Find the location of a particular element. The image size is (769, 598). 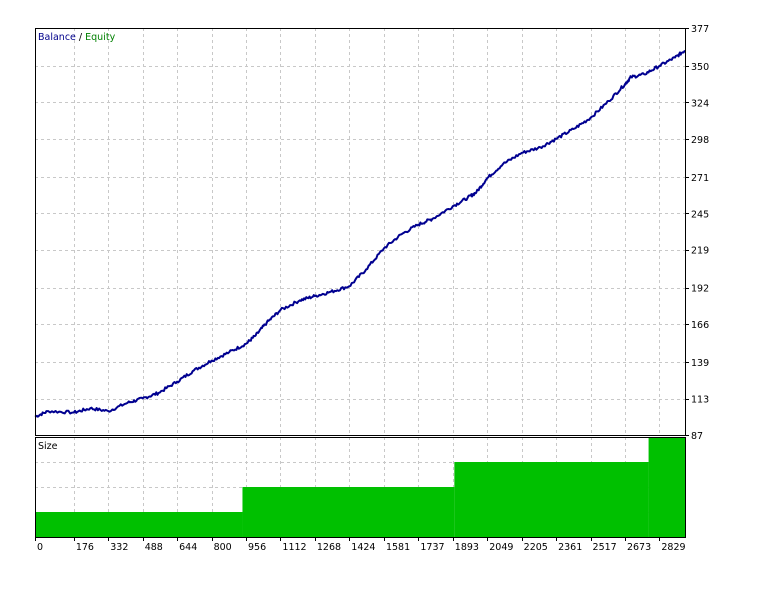

x-tick-label: 176 is located at coordinates (85, 547).